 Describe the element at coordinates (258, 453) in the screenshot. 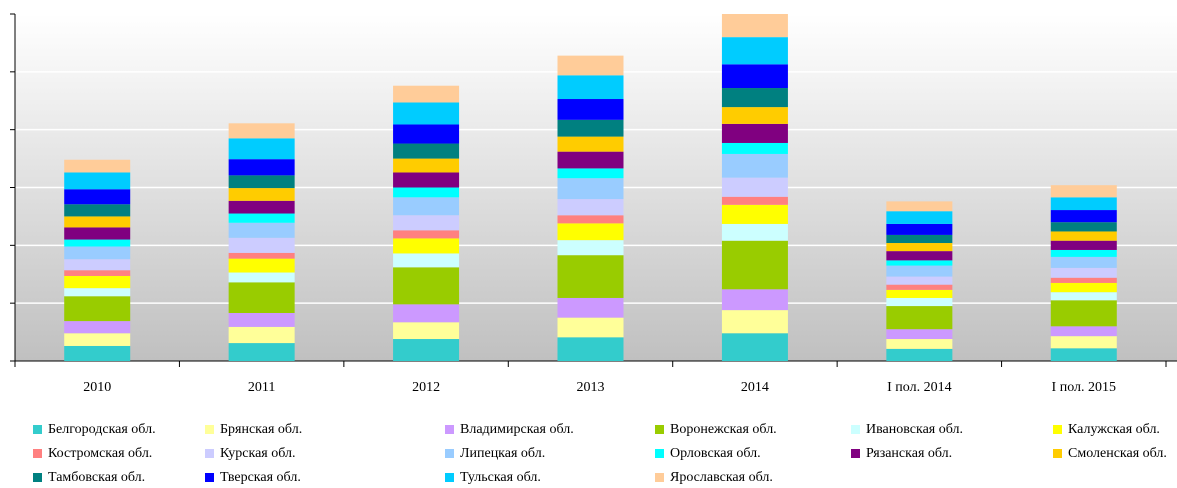

I see `legend-label: Курская обл.` at that location.